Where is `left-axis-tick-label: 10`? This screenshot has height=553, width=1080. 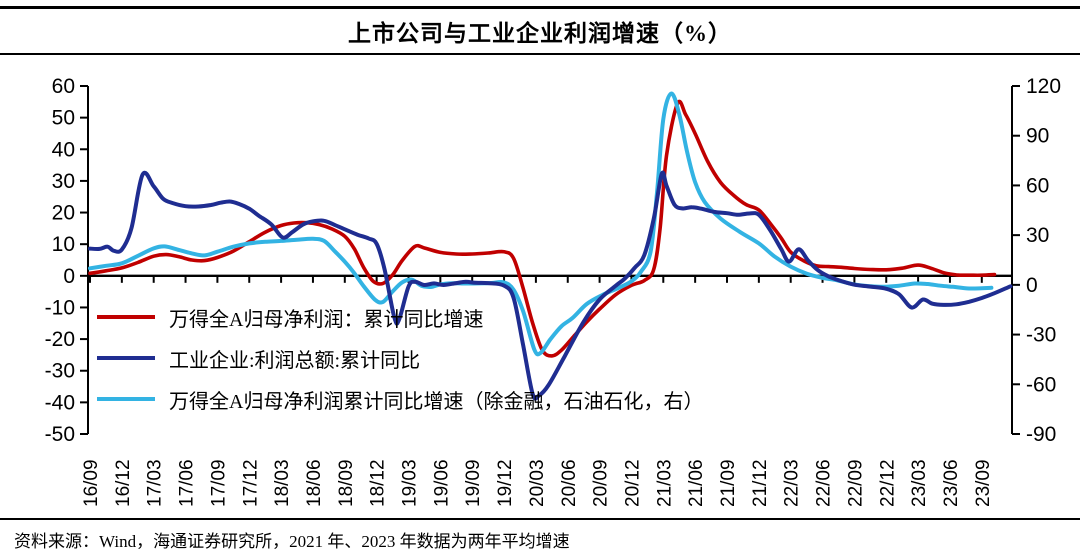 left-axis-tick-label: 10 is located at coordinates (63, 244).